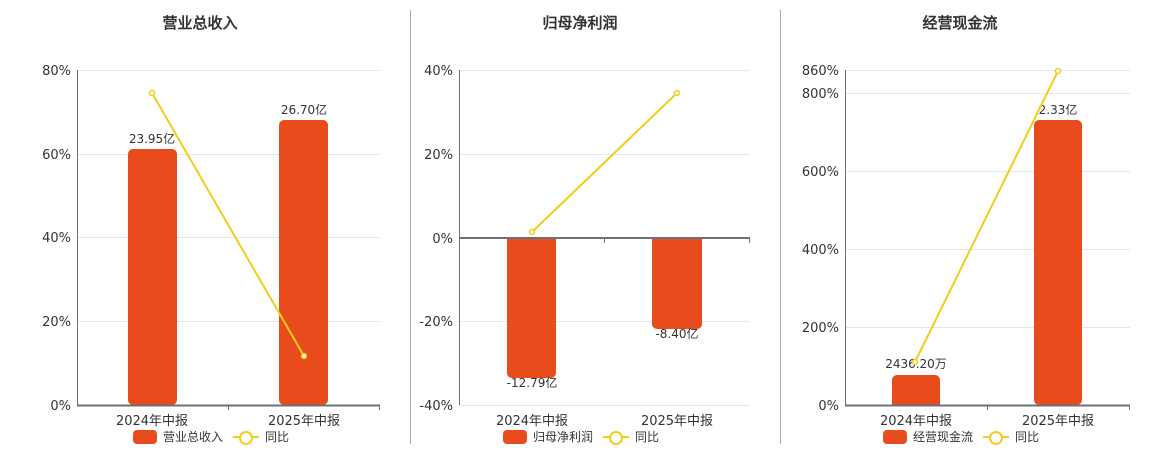  I want to click on chart-legend: 经营现金流 同比, so click(961, 436).